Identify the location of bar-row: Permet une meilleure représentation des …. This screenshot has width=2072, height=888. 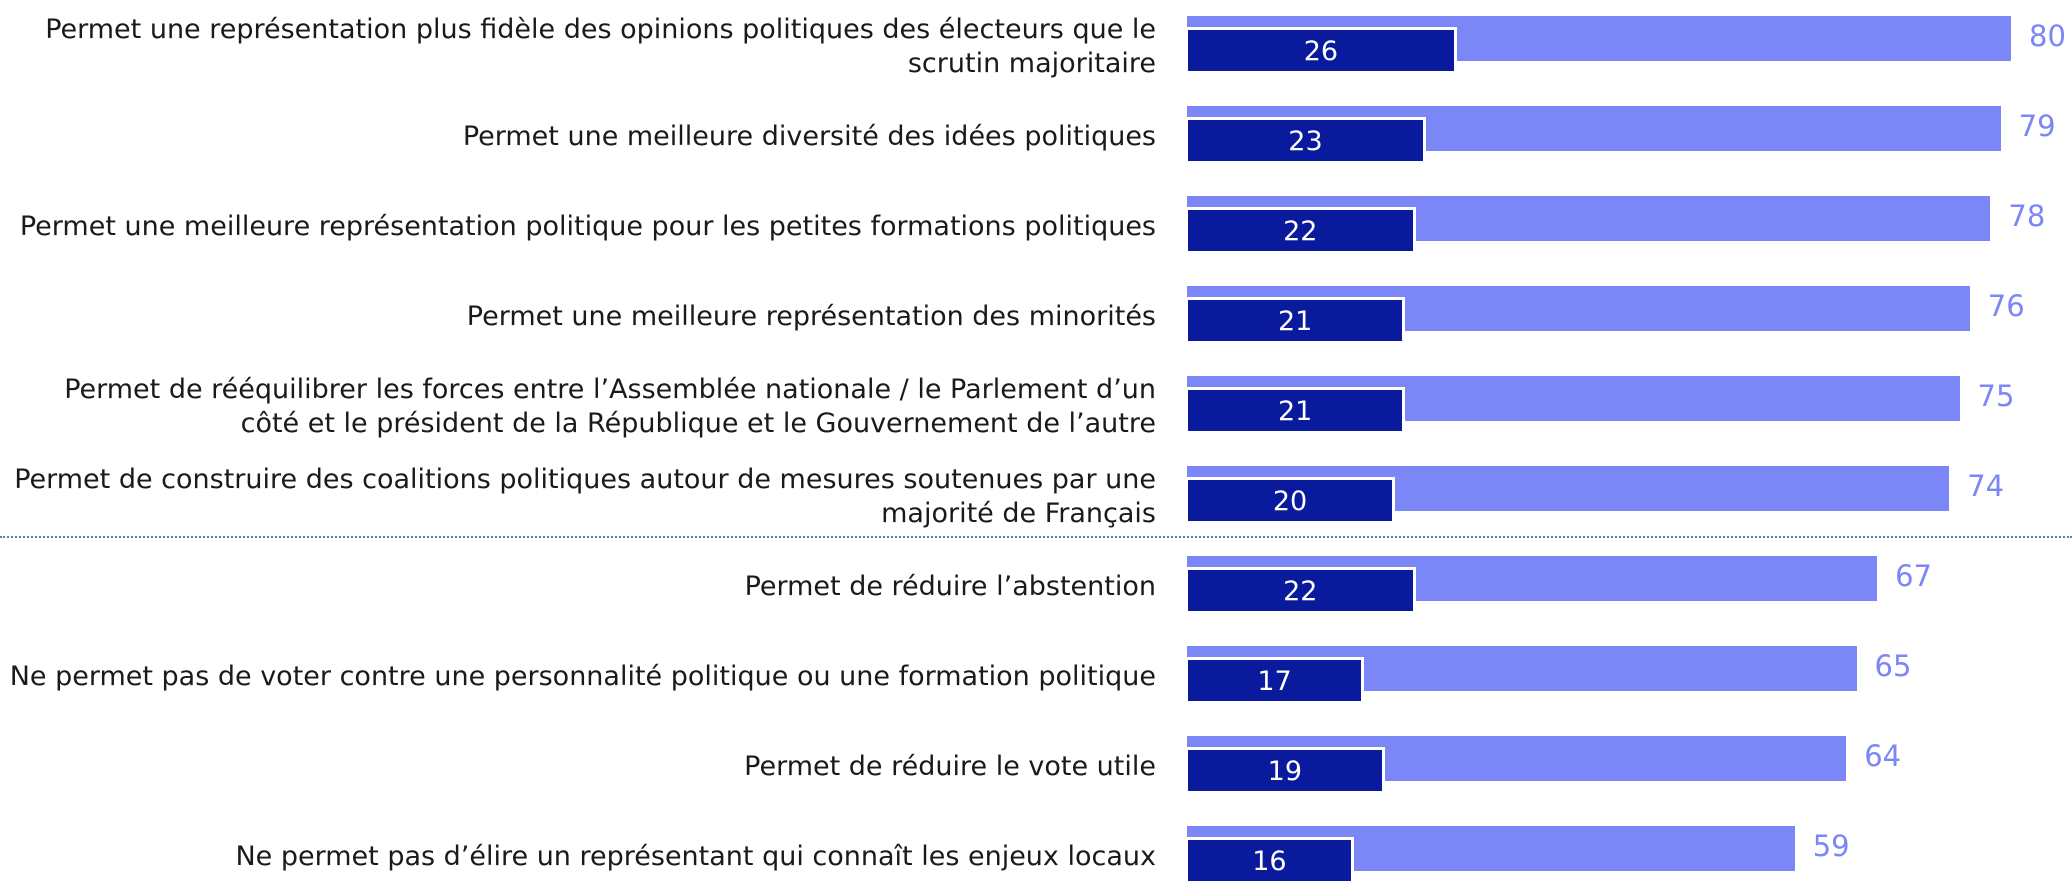
(1036, 317).